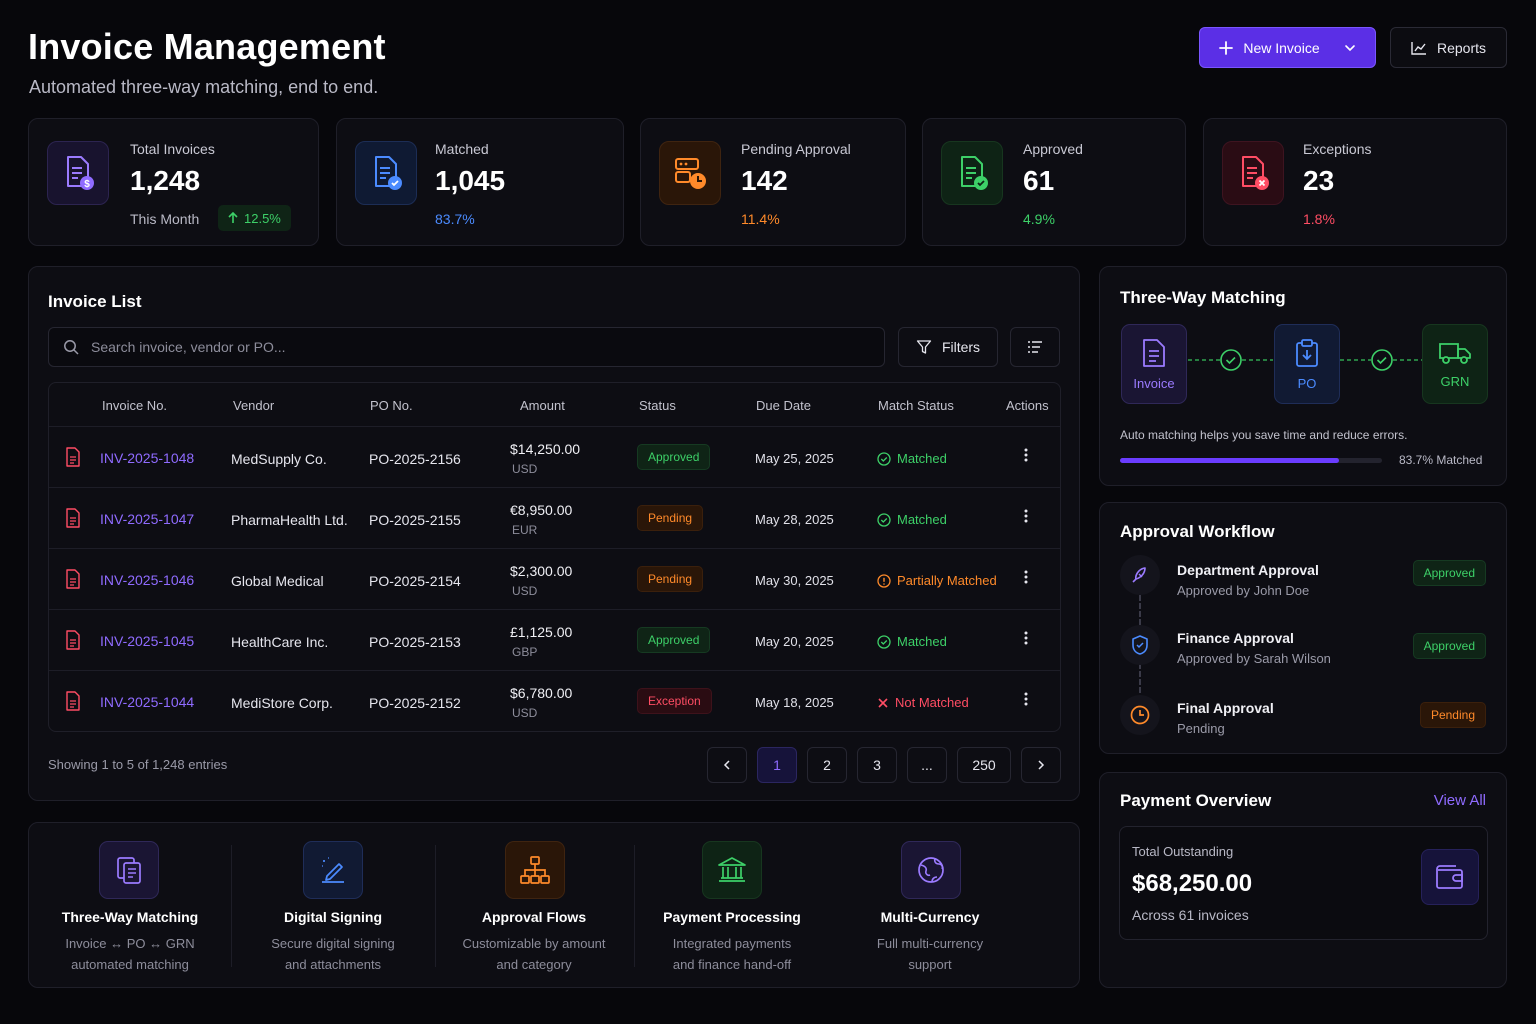  What do you see at coordinates (764, 180) in the screenshot?
I see `stat-value: 142` at bounding box center [764, 180].